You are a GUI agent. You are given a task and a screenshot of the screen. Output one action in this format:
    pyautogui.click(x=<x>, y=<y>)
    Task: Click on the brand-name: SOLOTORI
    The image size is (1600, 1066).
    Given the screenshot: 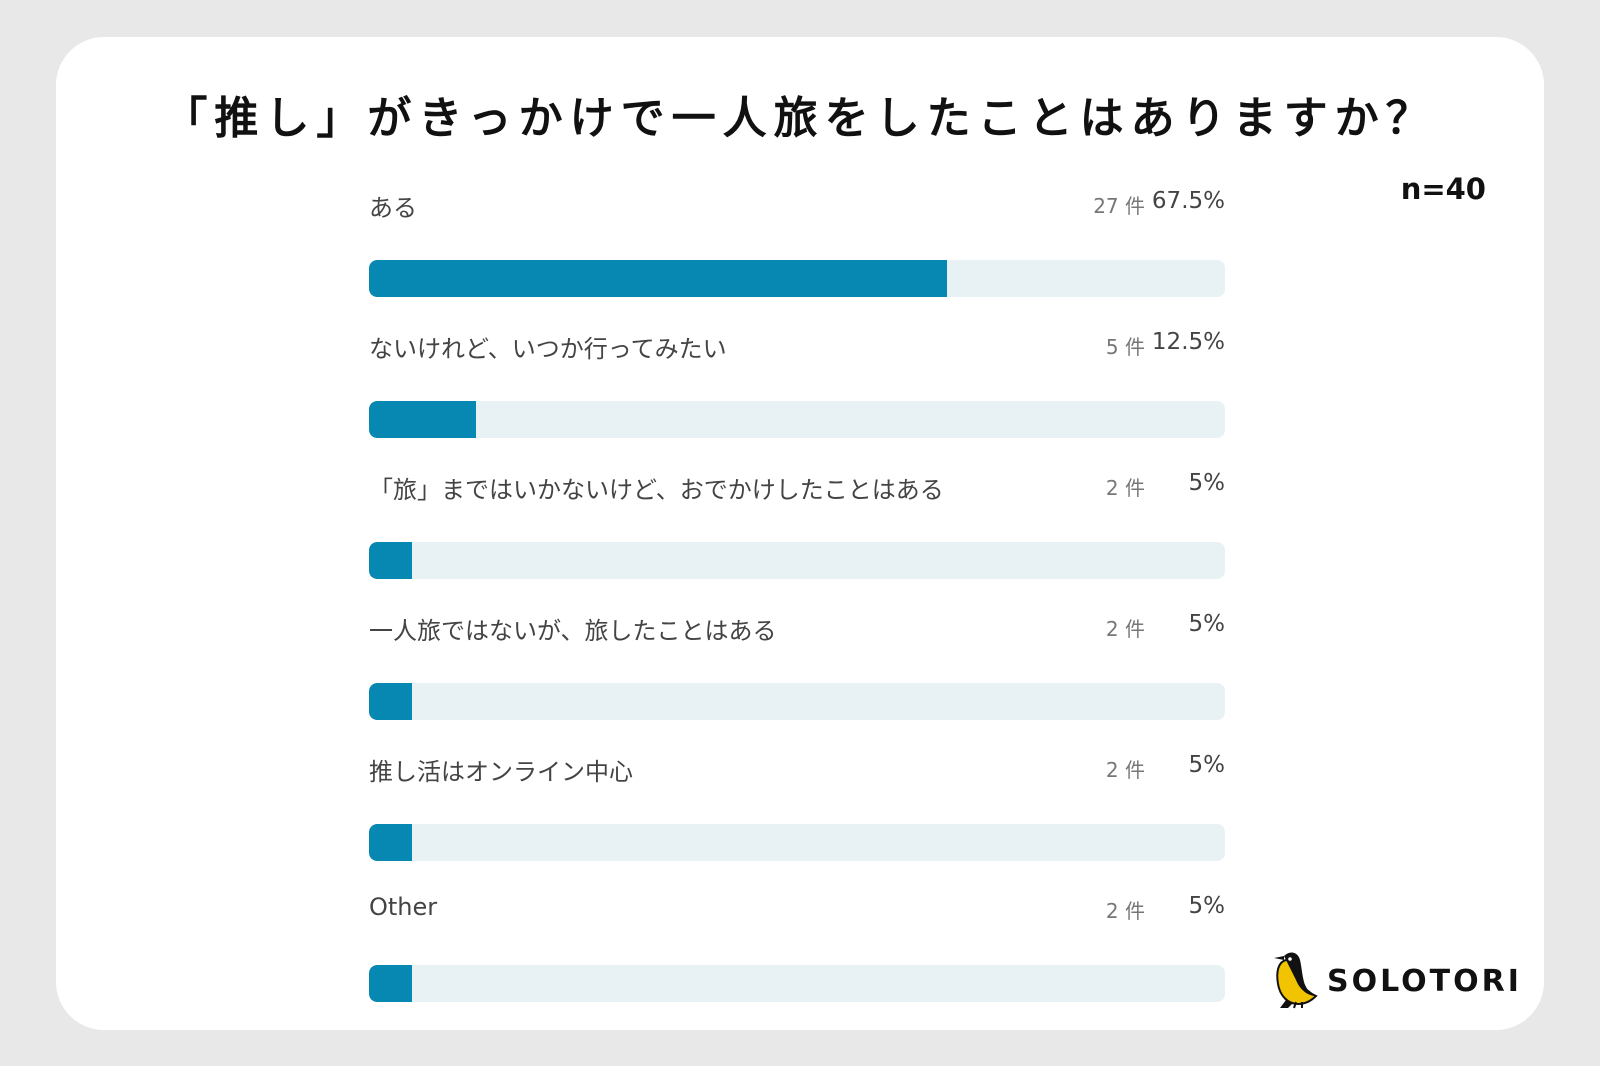 What is the action you would take?
    pyautogui.click(x=1424, y=981)
    